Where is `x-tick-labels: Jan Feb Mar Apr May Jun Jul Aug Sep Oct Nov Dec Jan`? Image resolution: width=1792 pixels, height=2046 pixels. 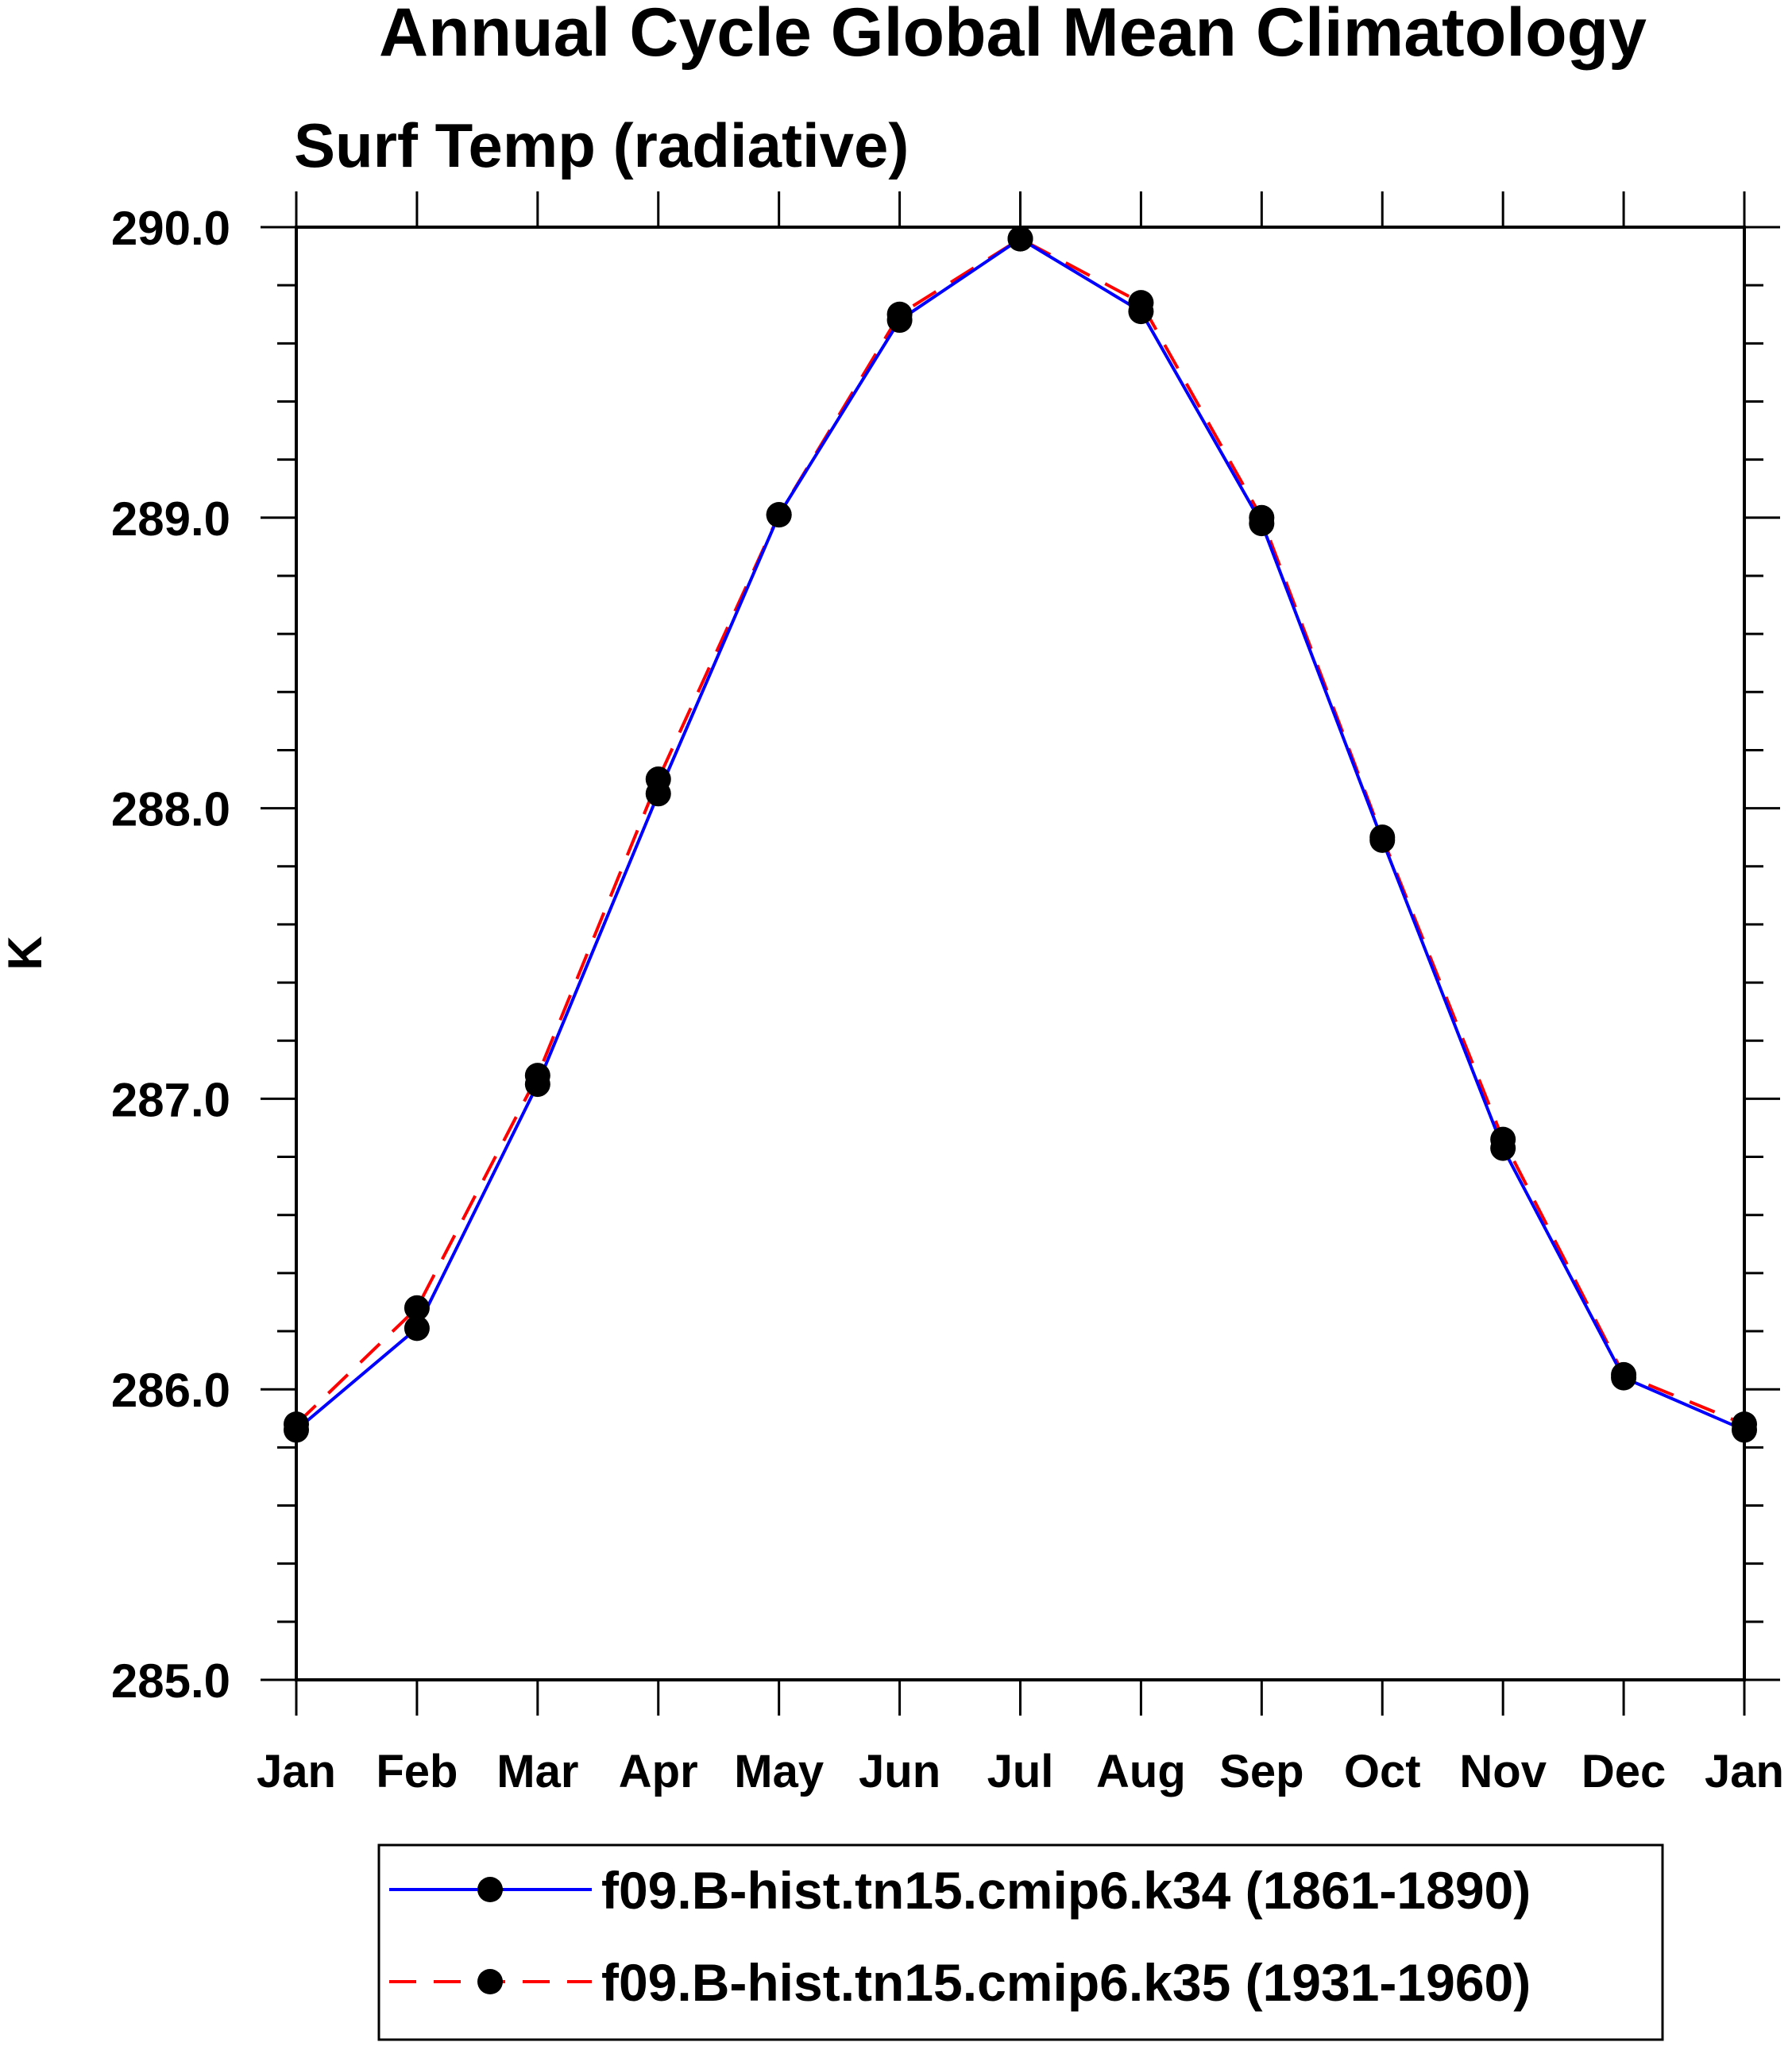 x-tick-labels: Jan Feb Mar Apr May Jun Jul Aug Sep Oct Nov Dec Jan is located at coordinates (1020, 1771).